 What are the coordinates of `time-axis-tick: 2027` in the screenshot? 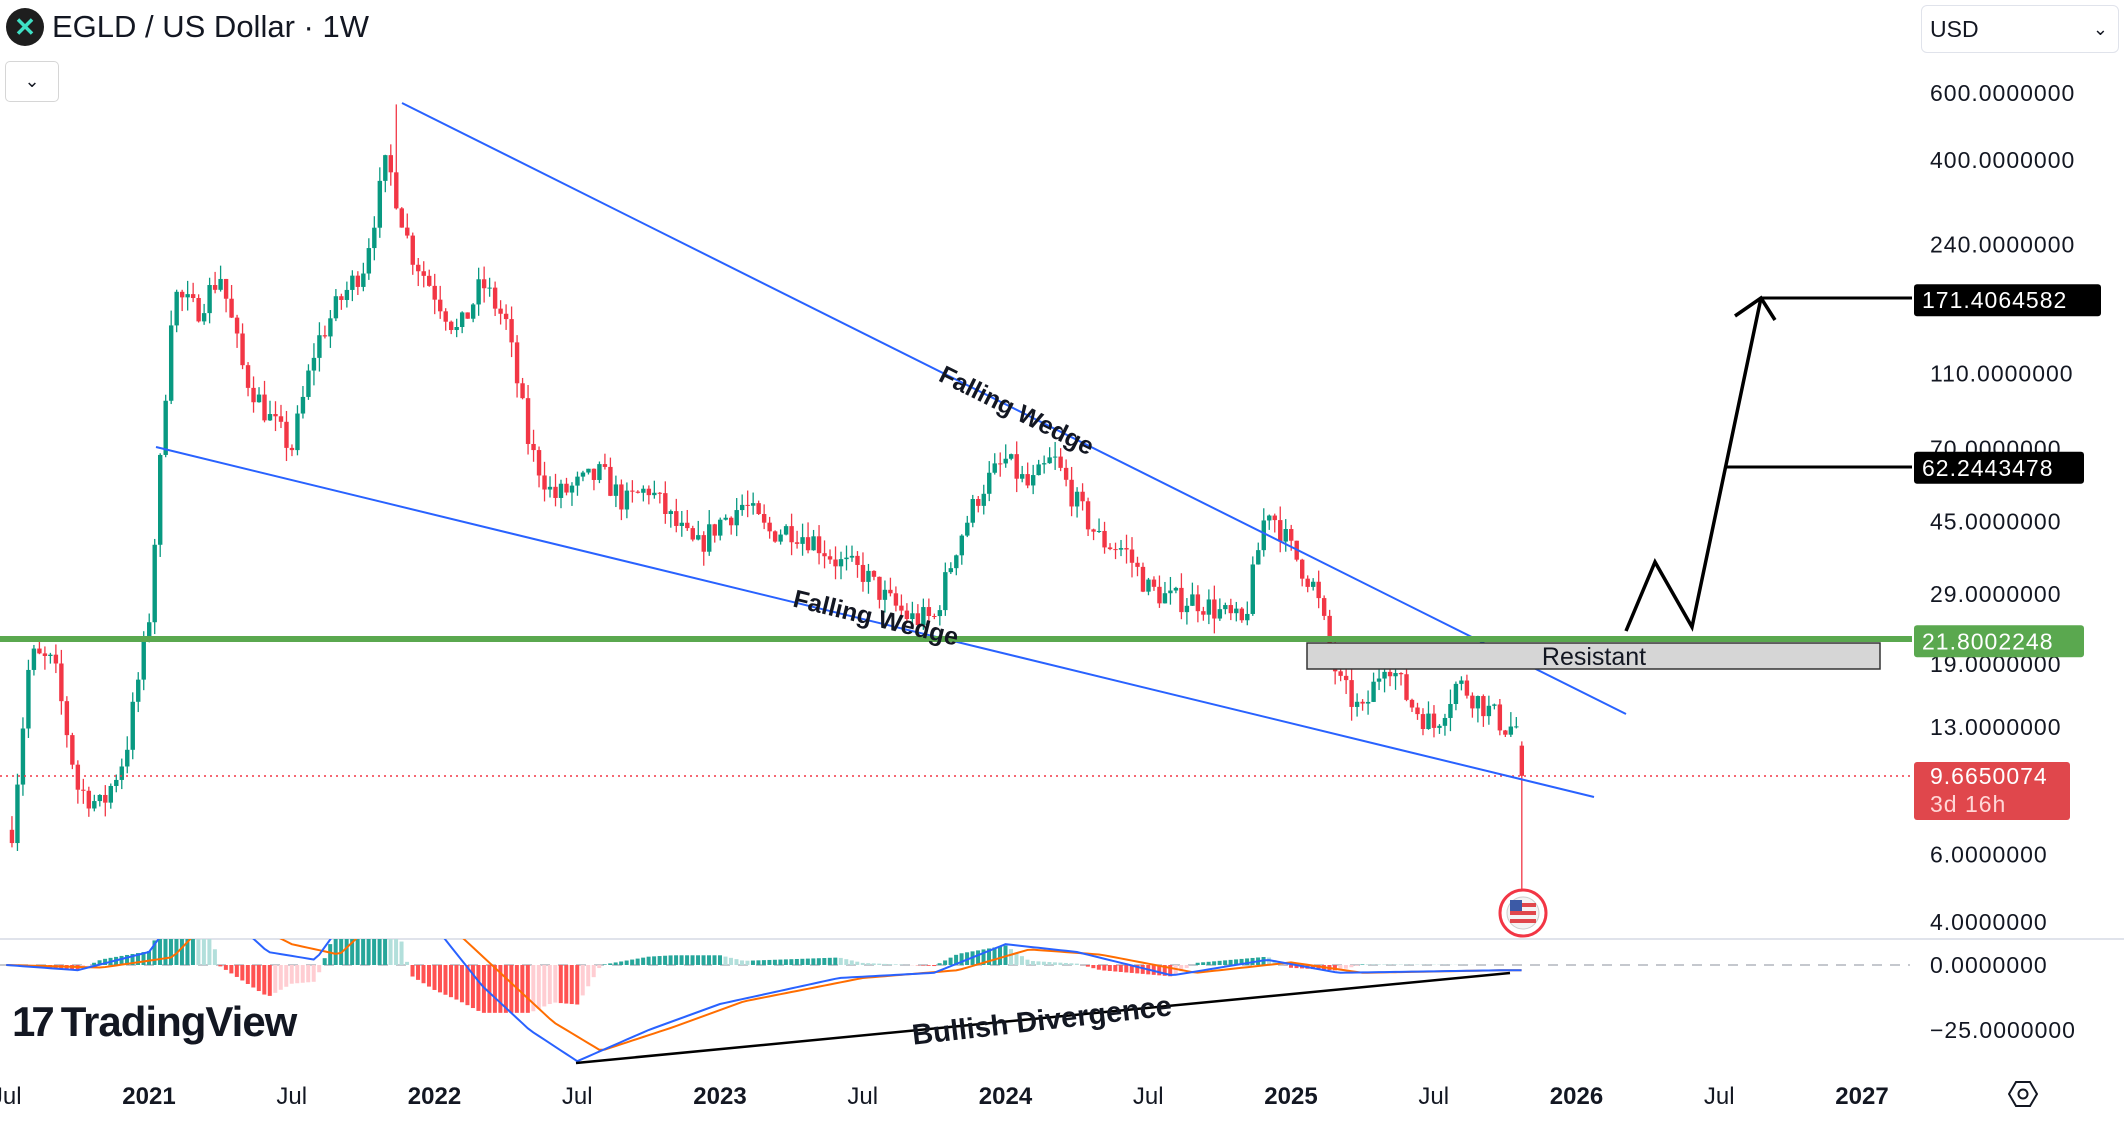 It's located at (1861, 1096).